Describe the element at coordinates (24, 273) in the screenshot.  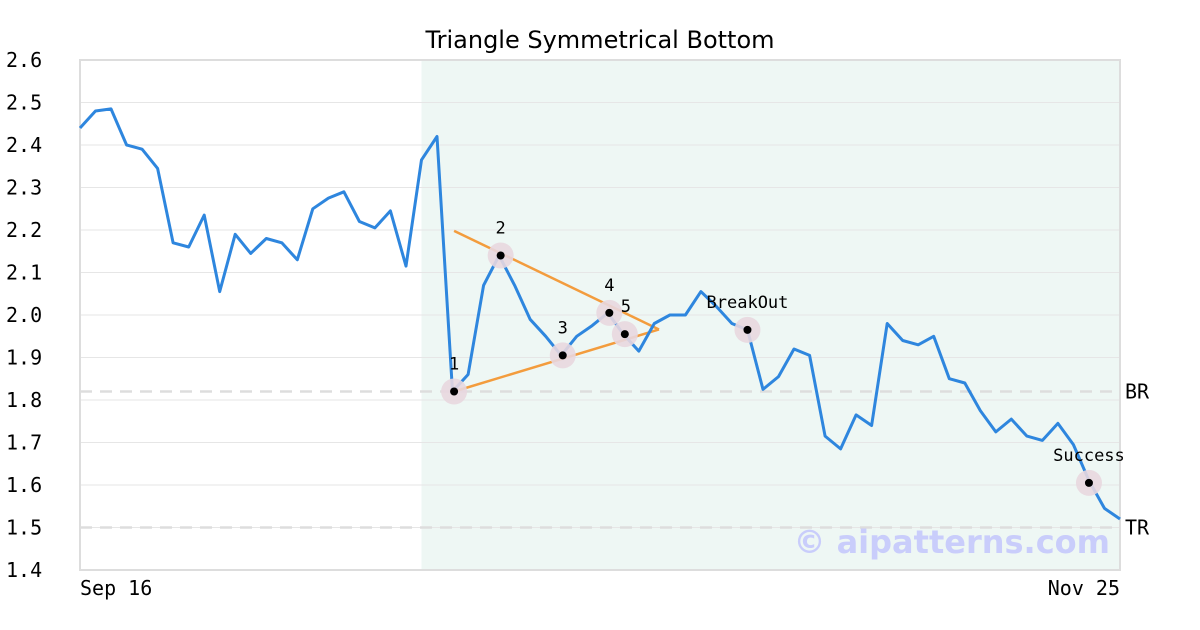
I see `y-tick-label: 2.1` at that location.